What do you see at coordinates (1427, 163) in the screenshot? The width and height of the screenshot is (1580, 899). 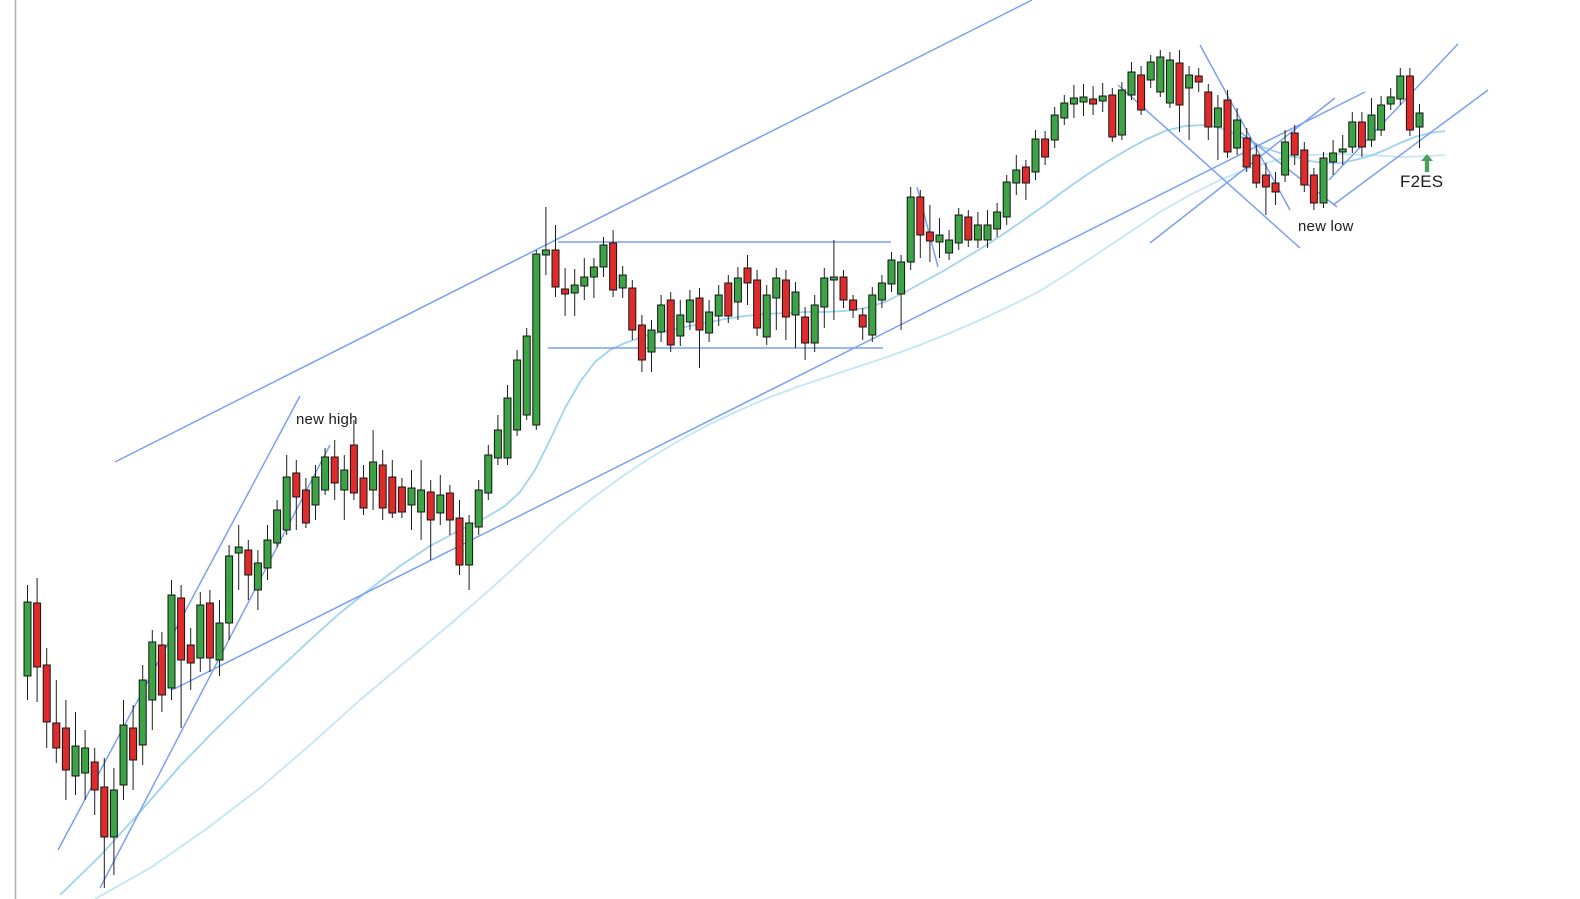 I see `up-arrow-icon` at bounding box center [1427, 163].